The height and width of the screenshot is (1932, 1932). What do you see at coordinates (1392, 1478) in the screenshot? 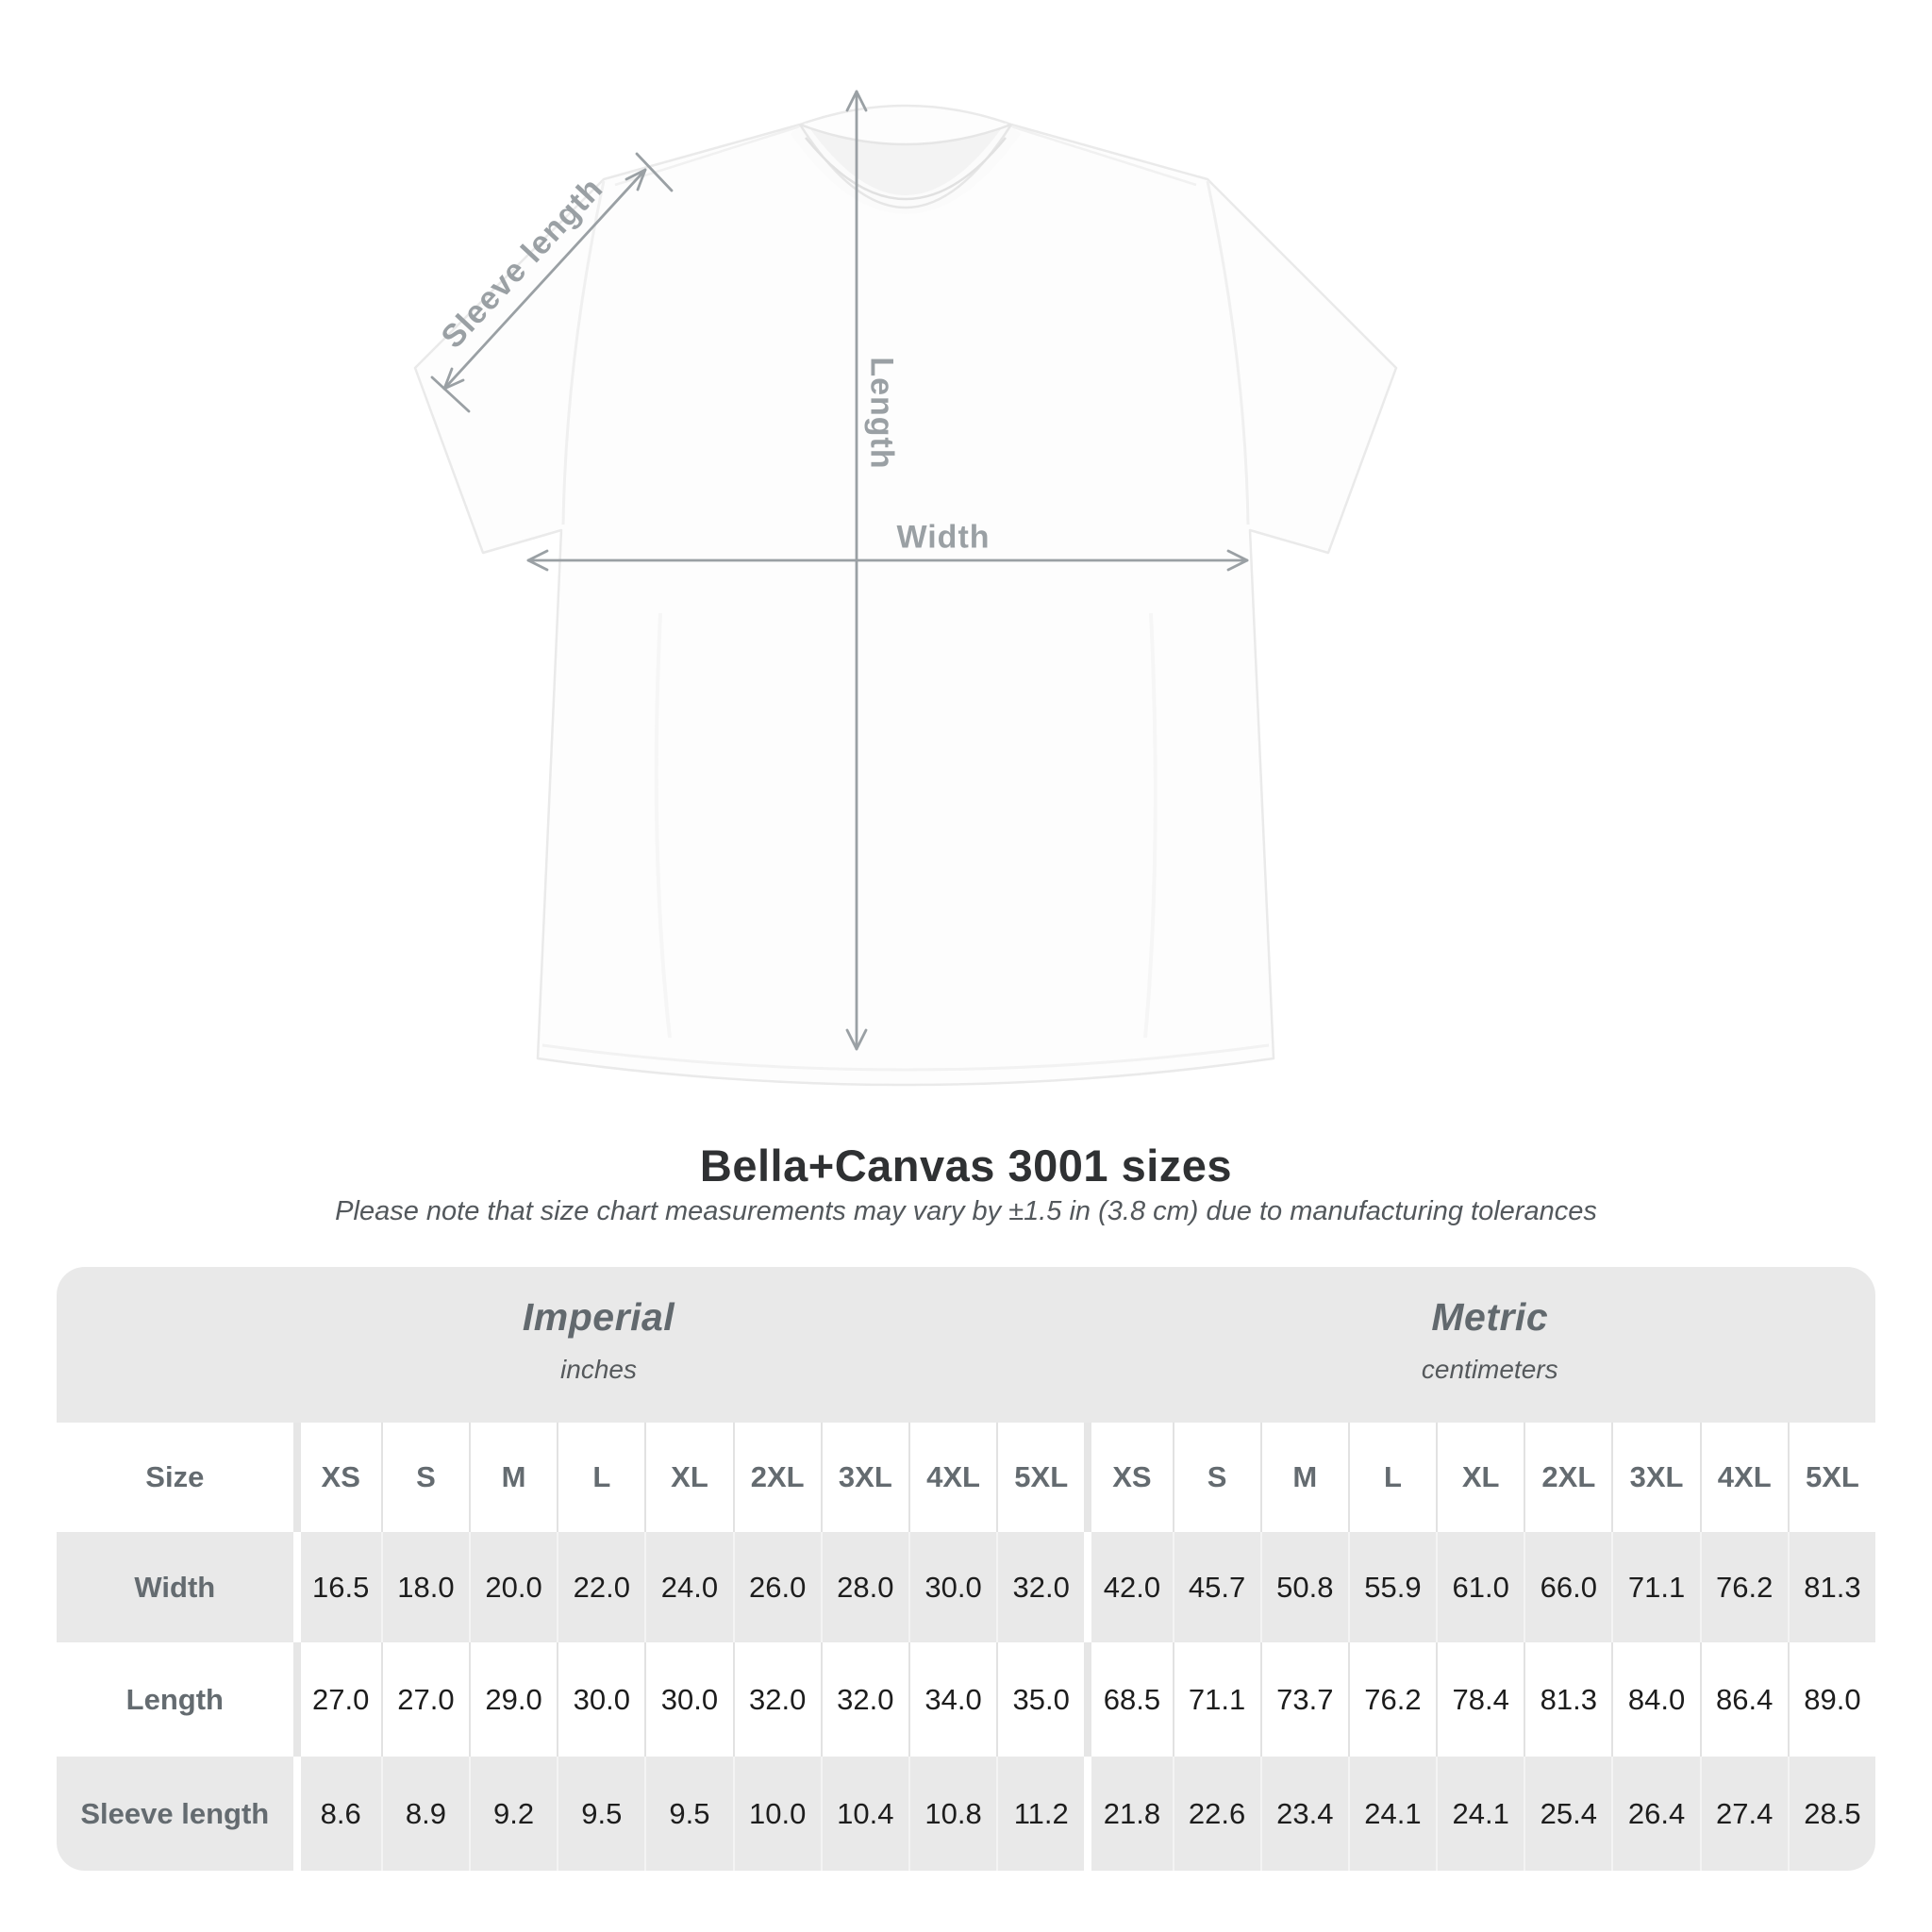
I see `metric-size-header: L` at bounding box center [1392, 1478].